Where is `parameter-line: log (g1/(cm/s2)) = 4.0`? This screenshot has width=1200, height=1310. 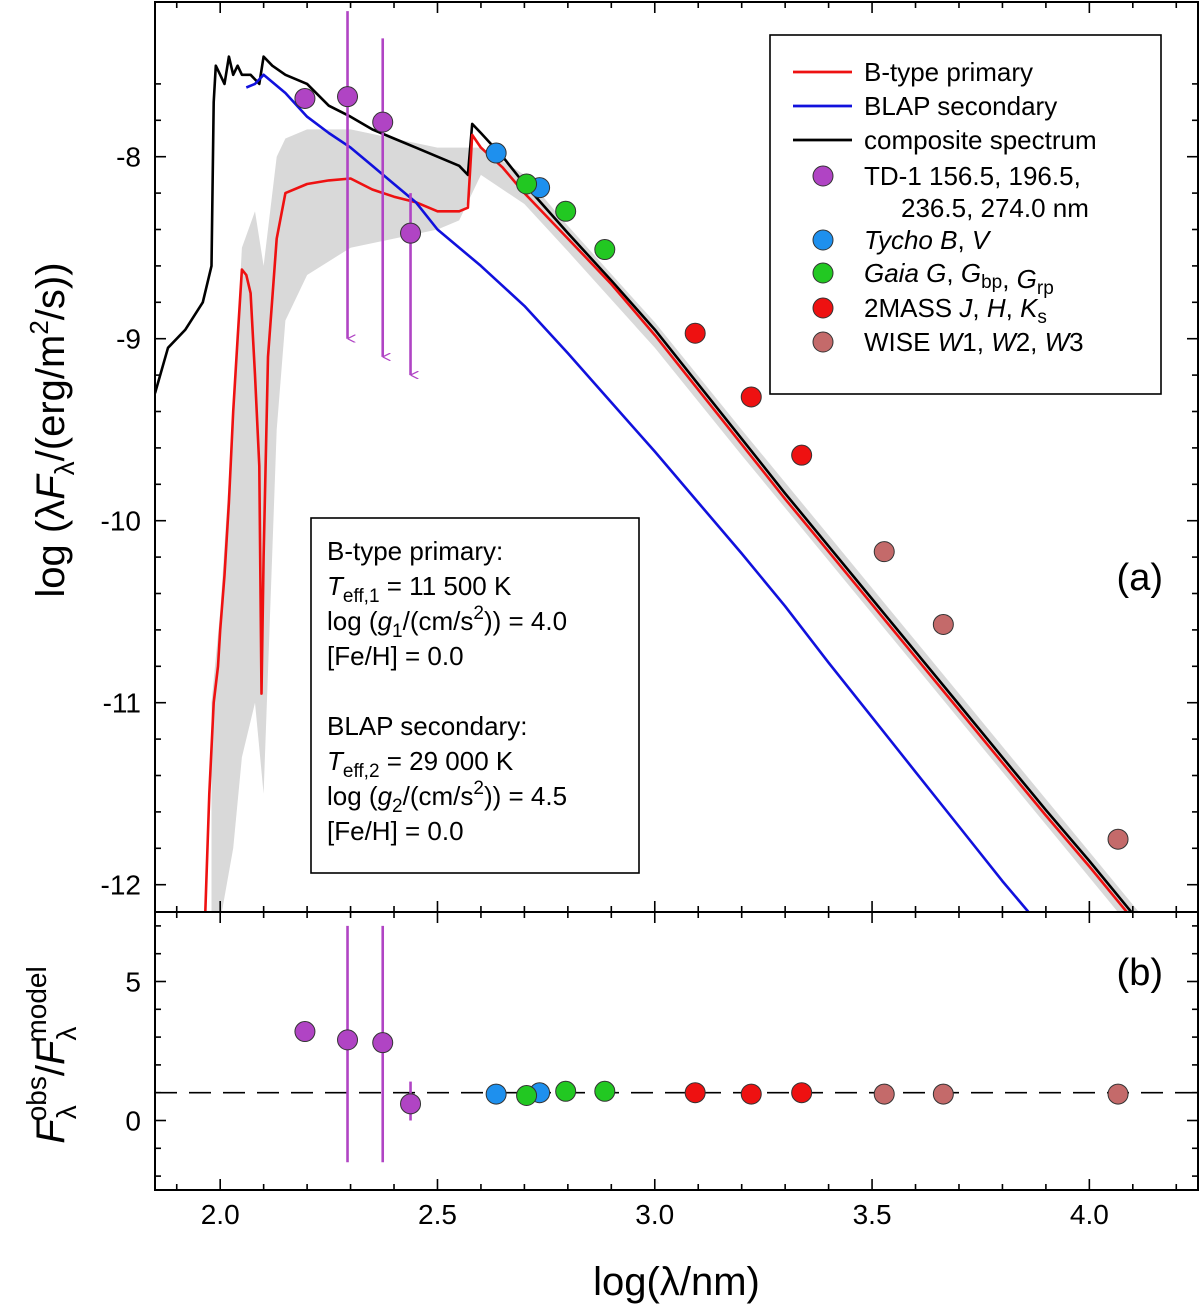
parameter-line: log (g1/(cm/s2)) = 4.0 is located at coordinates (447, 622).